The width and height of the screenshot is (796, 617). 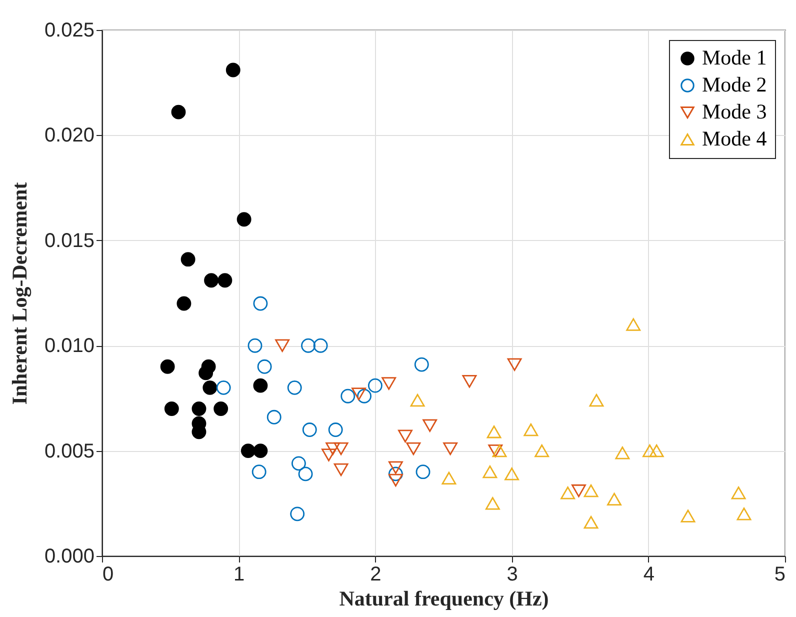 I want to click on x-tick-label: 4, so click(x=648, y=575).